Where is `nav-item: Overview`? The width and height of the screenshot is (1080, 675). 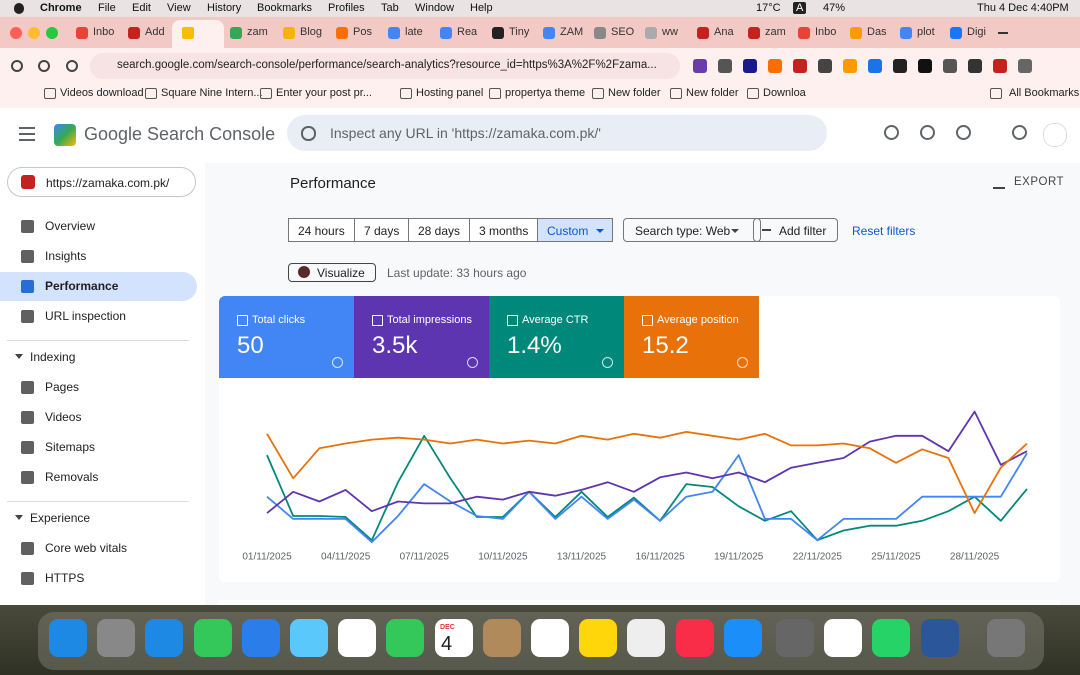
nav-item: Overview is located at coordinates (70, 226).